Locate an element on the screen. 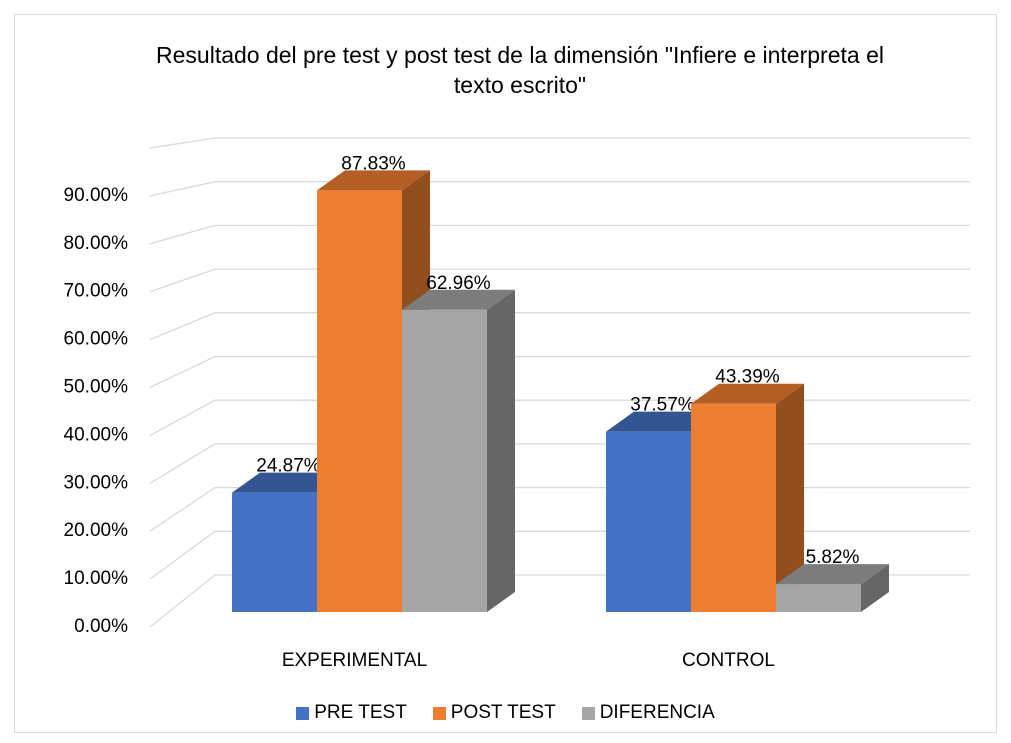 This screenshot has height=743, width=1011. legend-item: POST TEST is located at coordinates (494, 713).